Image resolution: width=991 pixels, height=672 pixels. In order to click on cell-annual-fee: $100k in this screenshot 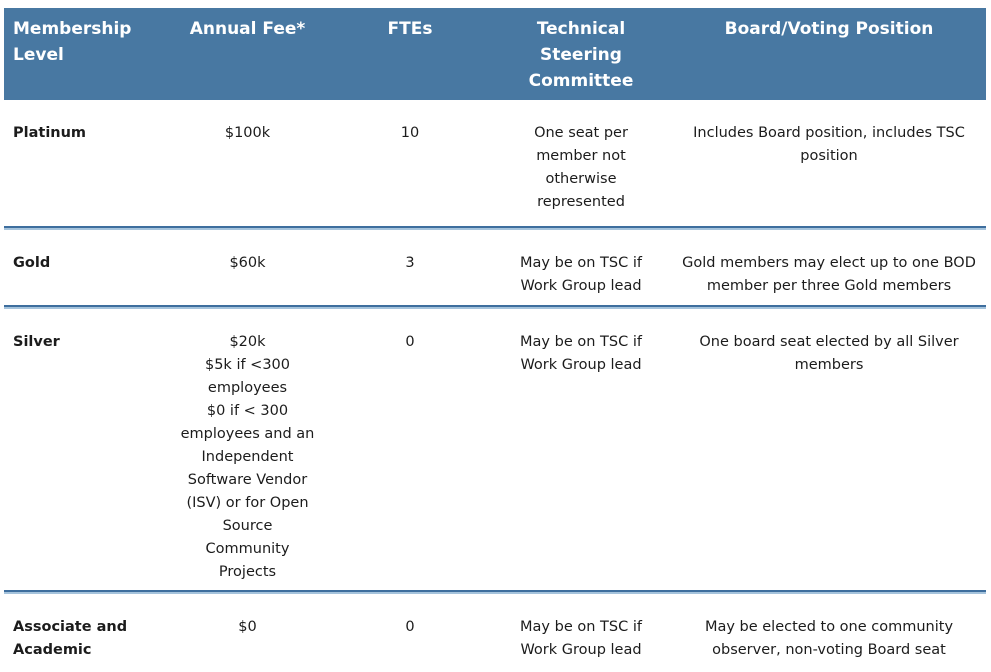, I will do `click(247, 133)`.